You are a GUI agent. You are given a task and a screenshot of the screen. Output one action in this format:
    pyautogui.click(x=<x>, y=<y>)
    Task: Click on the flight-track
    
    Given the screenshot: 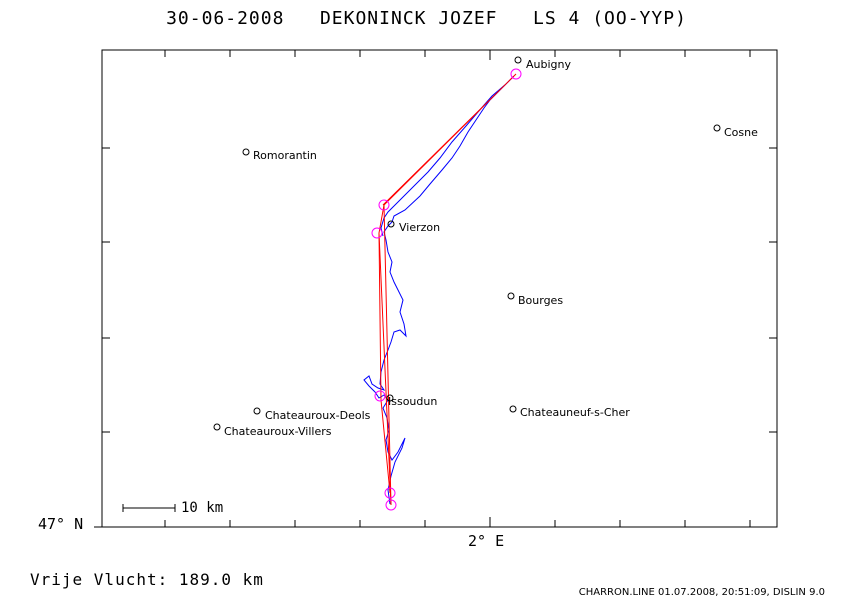 What is the action you would take?
    pyautogui.click(x=439, y=290)
    